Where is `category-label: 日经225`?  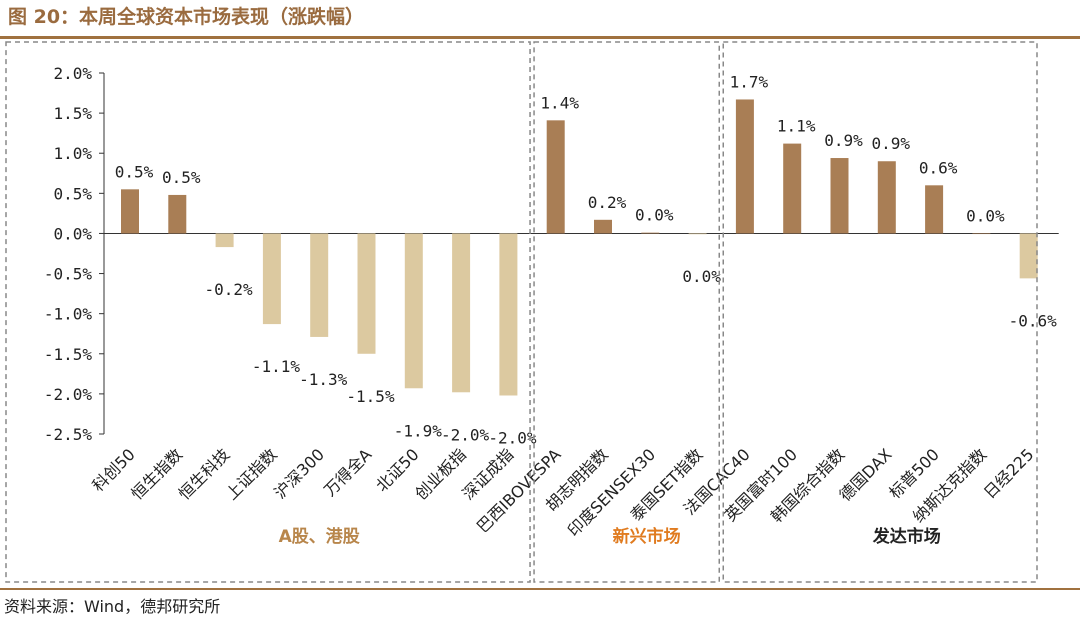
category-label: 日经225 is located at coordinates (1009, 474).